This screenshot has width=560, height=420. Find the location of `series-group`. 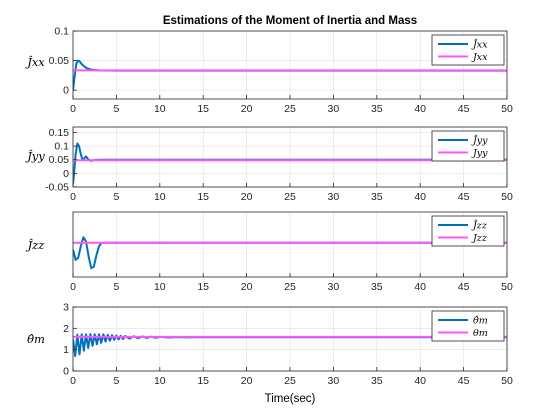

series-group is located at coordinates (290, 75).